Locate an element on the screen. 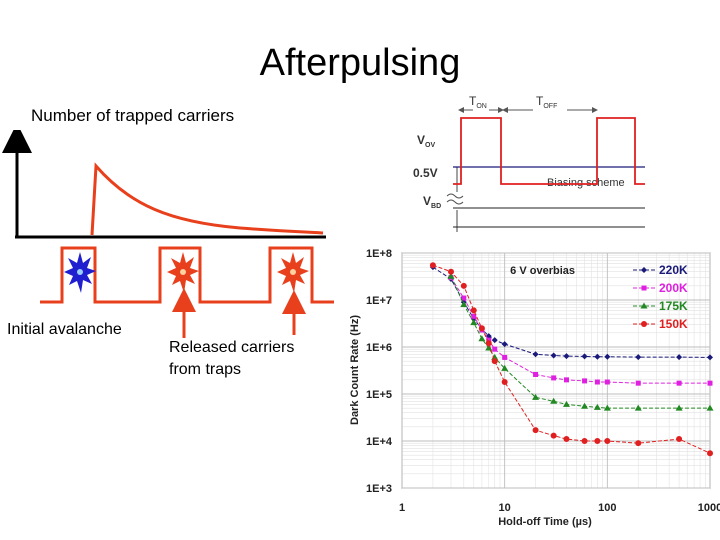  series-150K is located at coordinates (571, 359).